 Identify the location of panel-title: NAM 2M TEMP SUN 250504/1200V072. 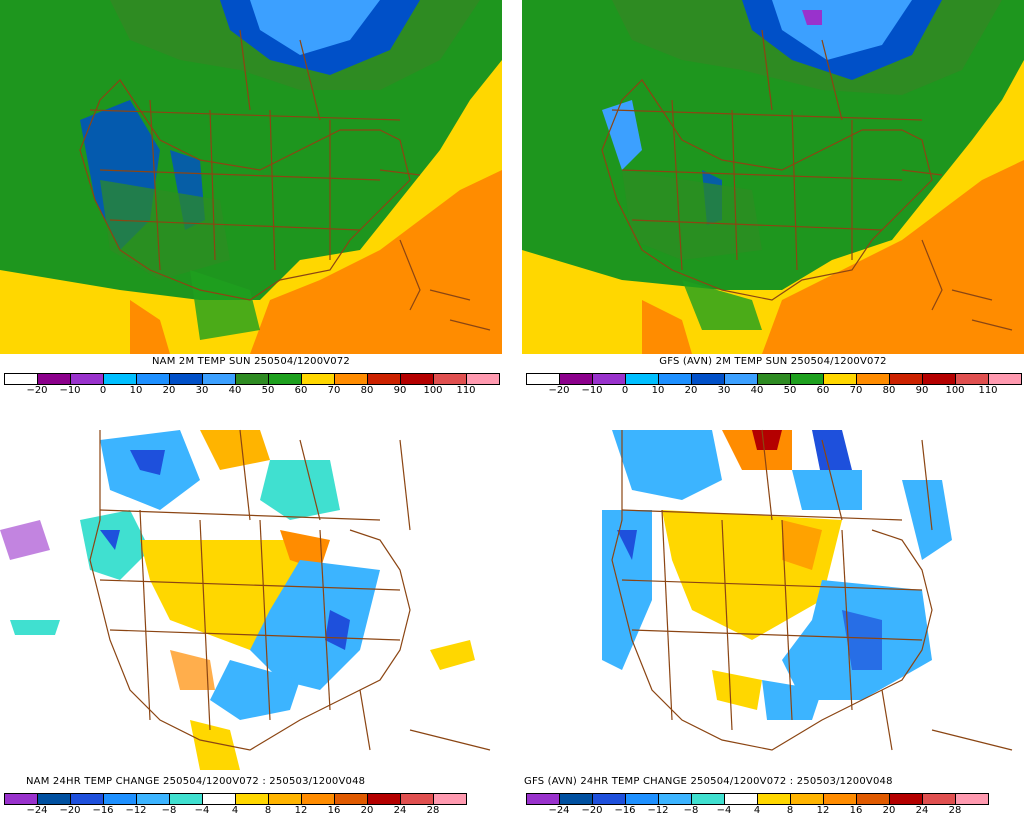
(250, 361).